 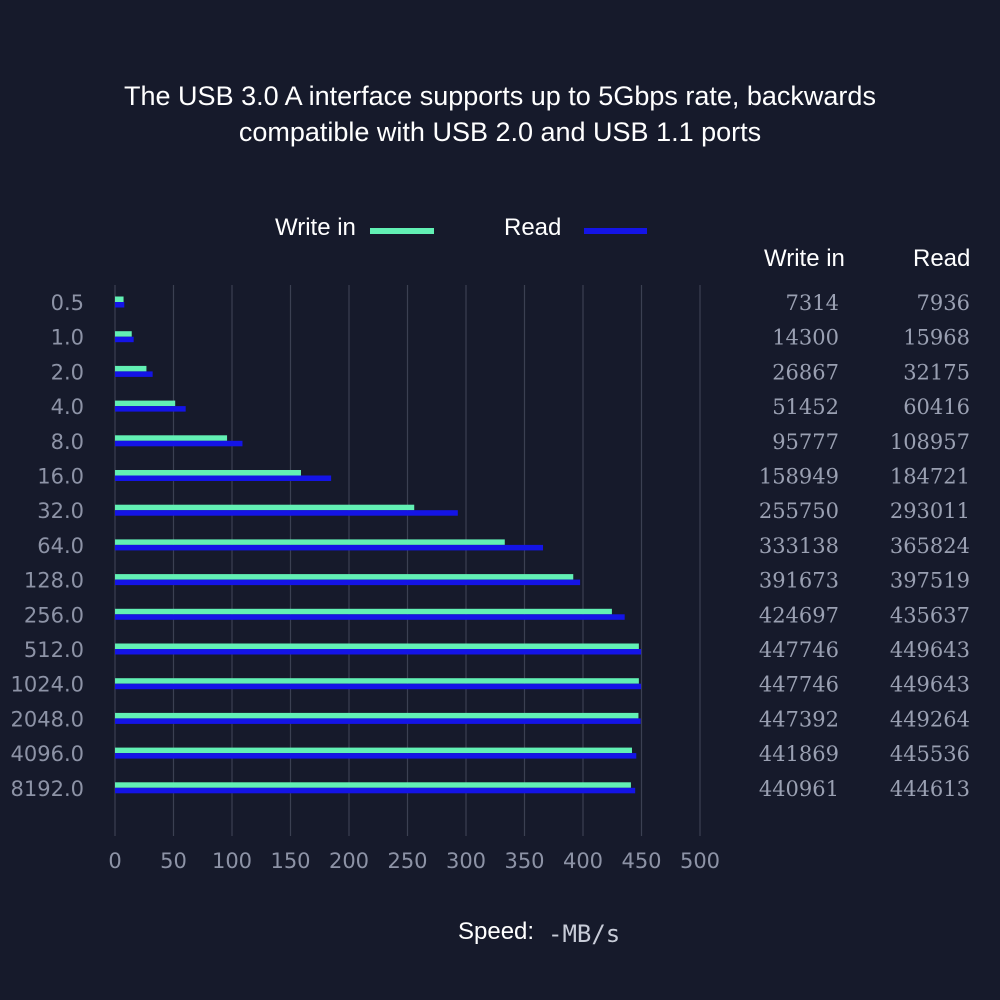 What do you see at coordinates (804, 258) in the screenshot?
I see `table-header-write: Write in` at bounding box center [804, 258].